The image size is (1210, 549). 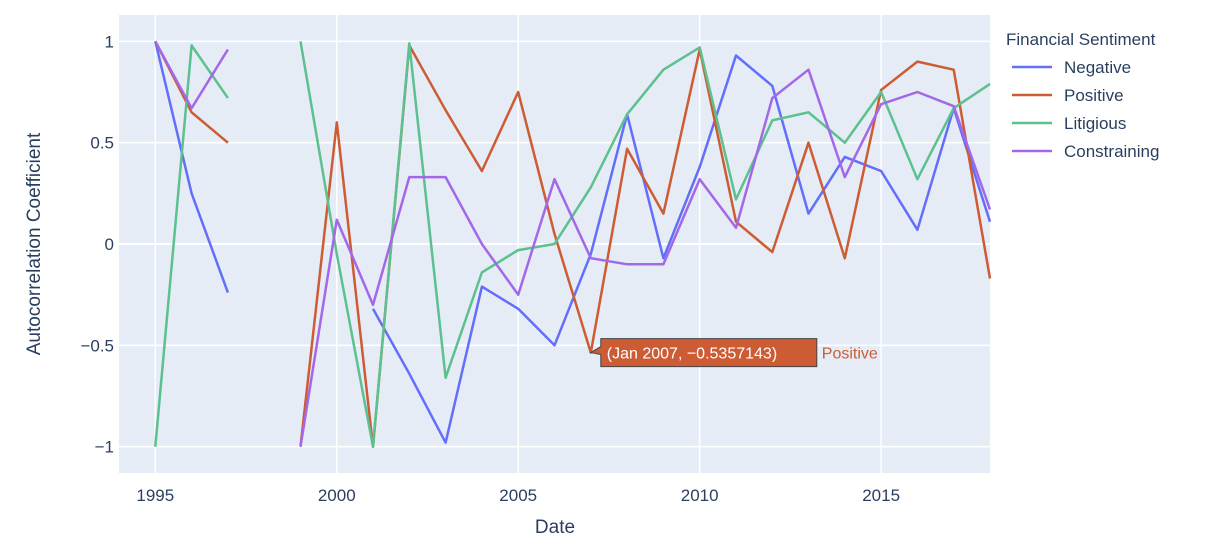 I want to click on legend-label-positive: Positive, so click(x=1094, y=95).